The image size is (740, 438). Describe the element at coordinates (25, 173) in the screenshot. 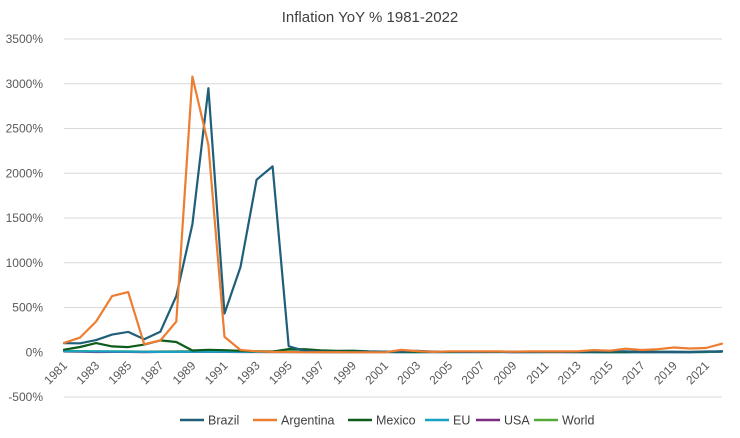

I see `y-tick-label: 2000%` at that location.